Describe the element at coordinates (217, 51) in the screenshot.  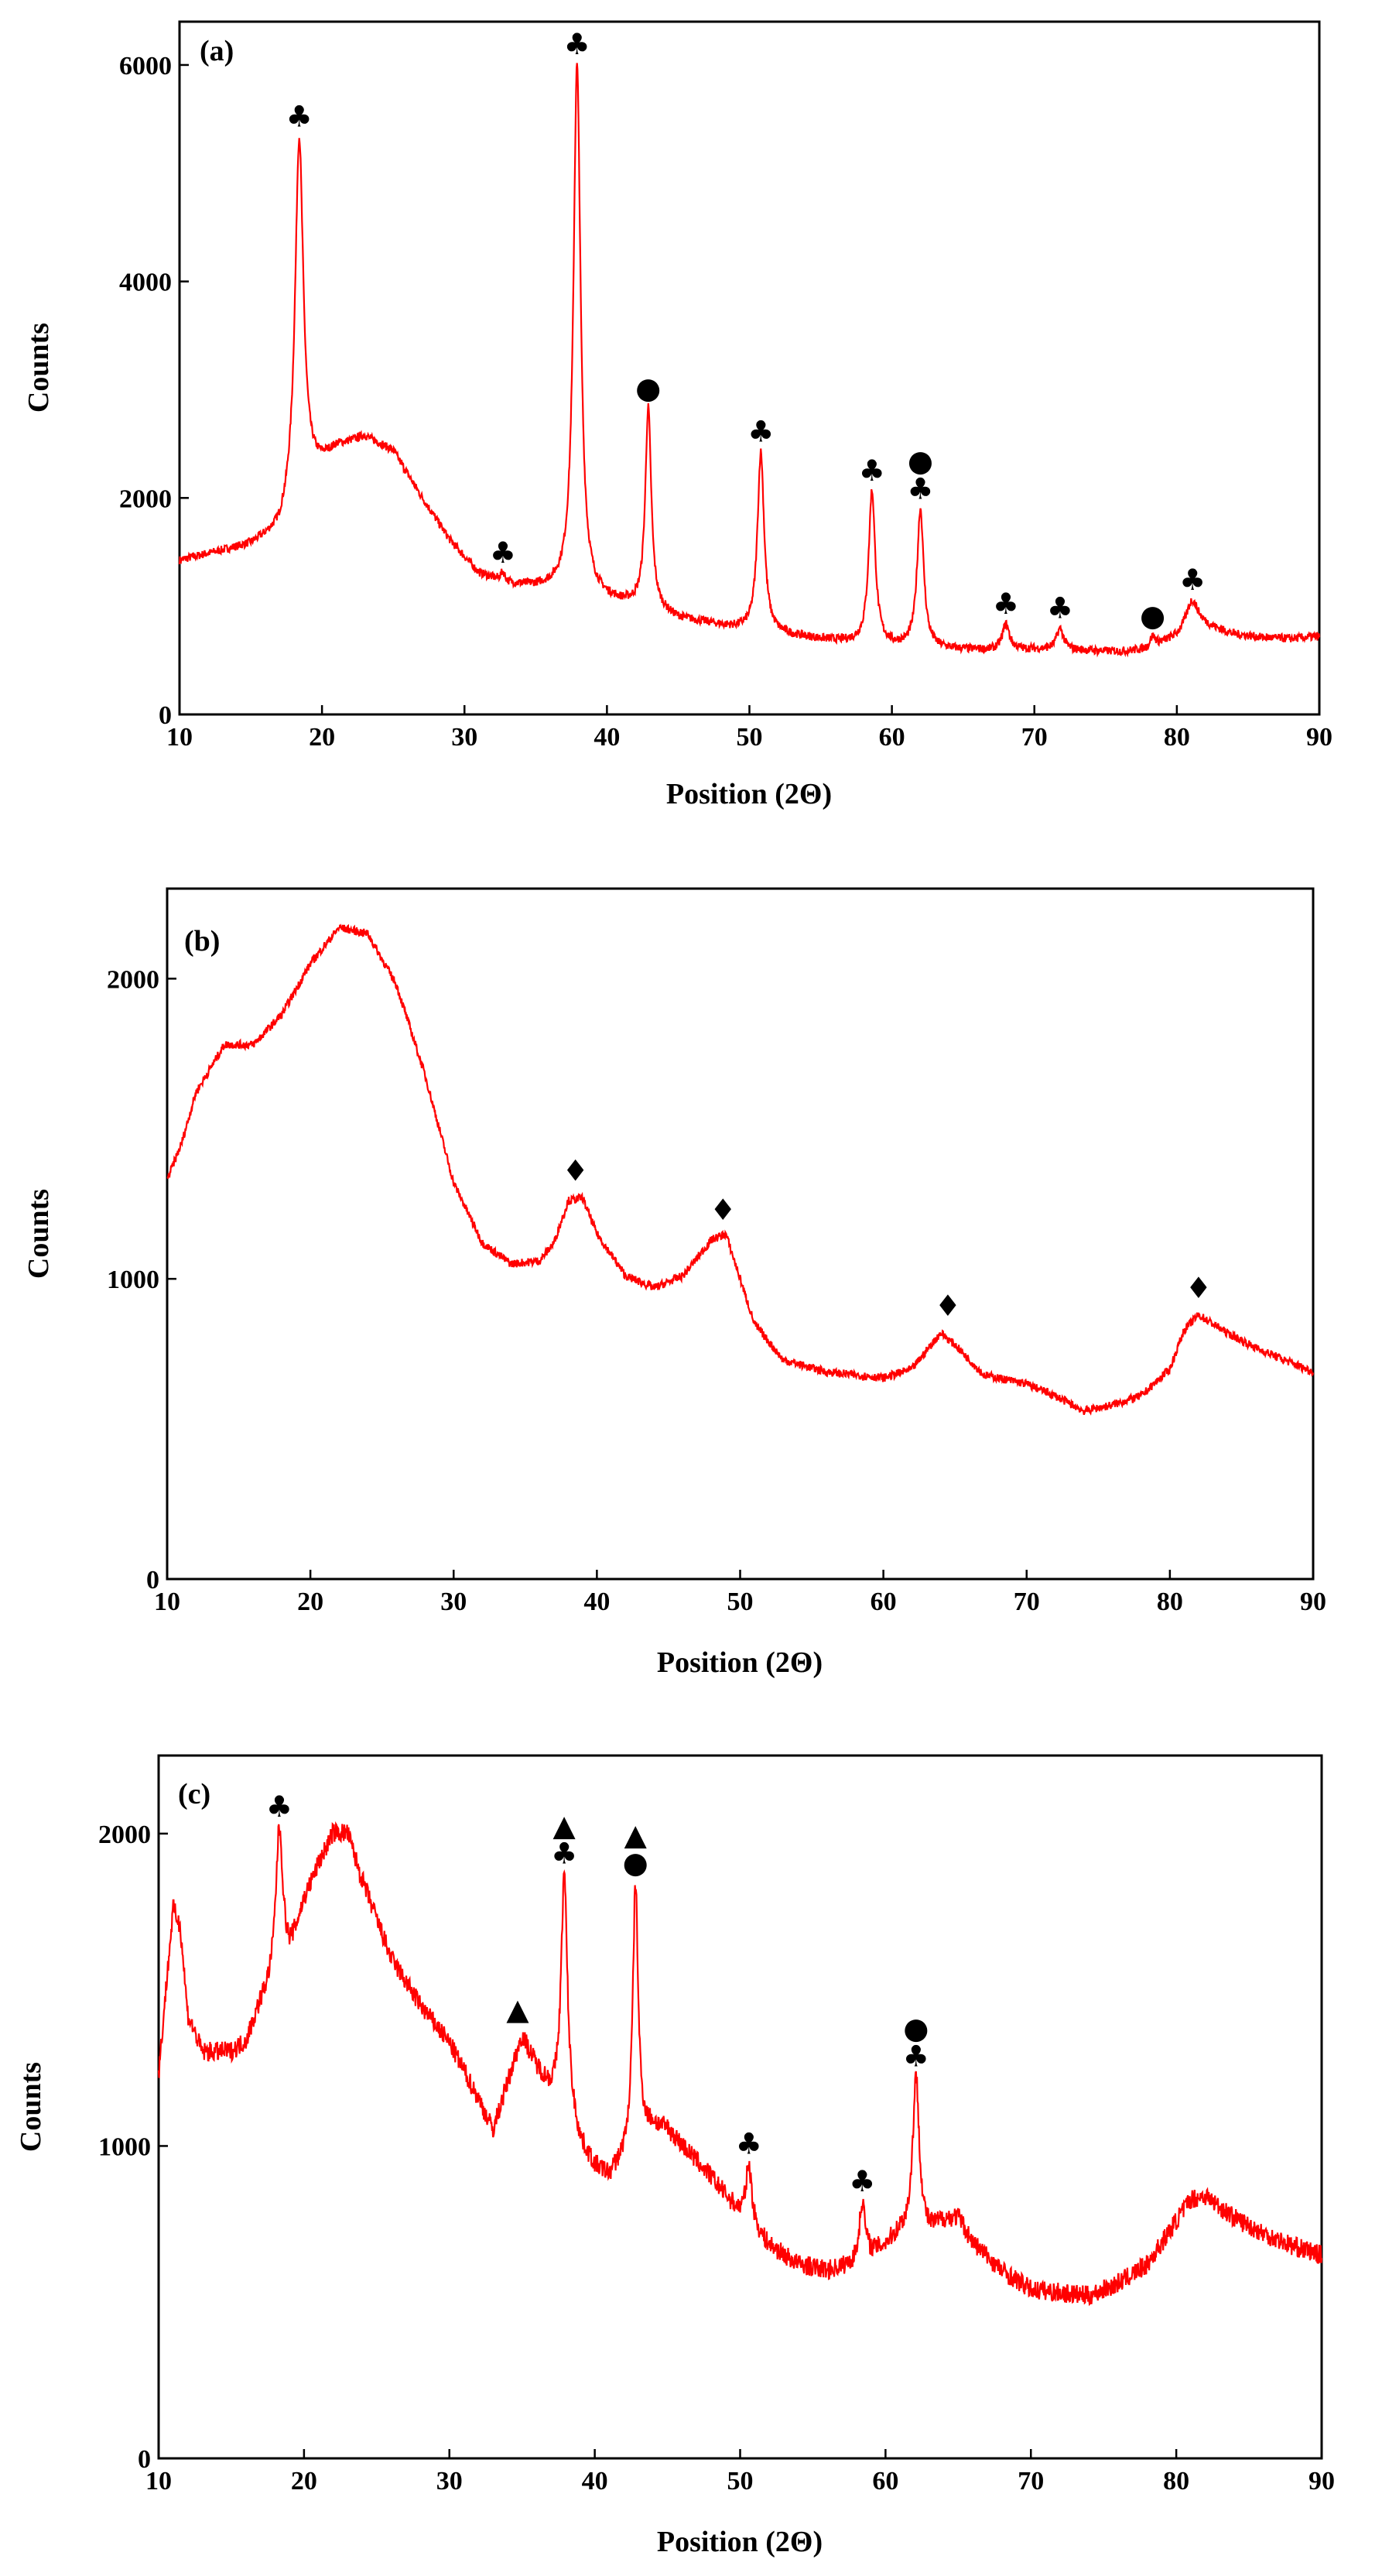
I see `panel-label-a: (a)` at that location.